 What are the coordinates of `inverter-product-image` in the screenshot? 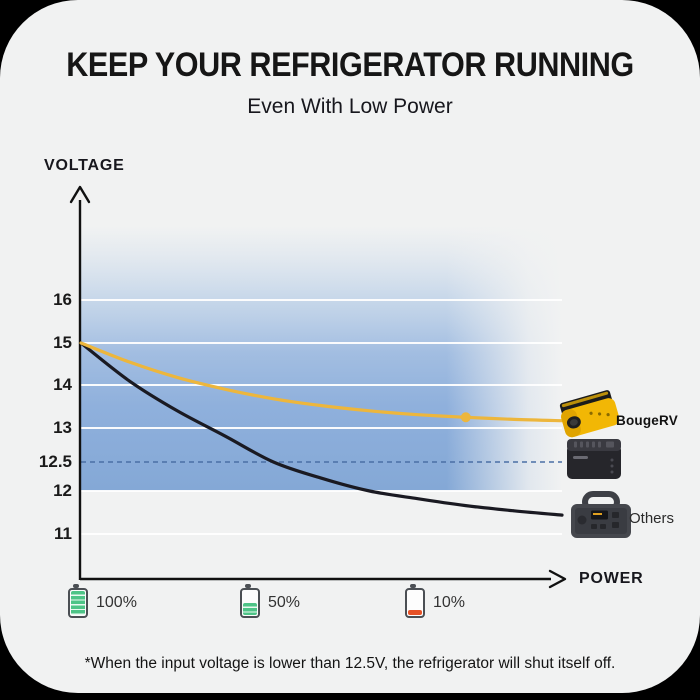 It's located at (589, 419).